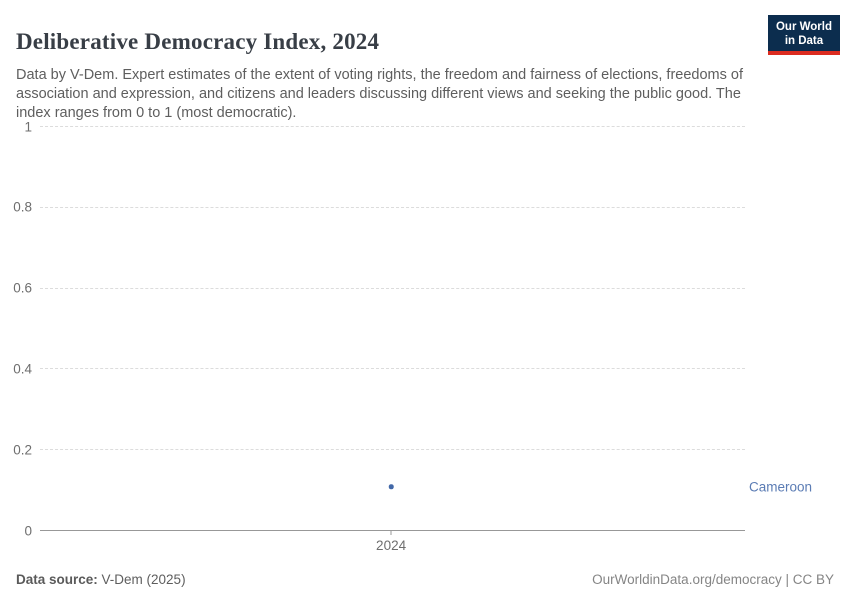  Describe the element at coordinates (803, 27) in the screenshot. I see `owid-logo-line1: Our World` at that location.